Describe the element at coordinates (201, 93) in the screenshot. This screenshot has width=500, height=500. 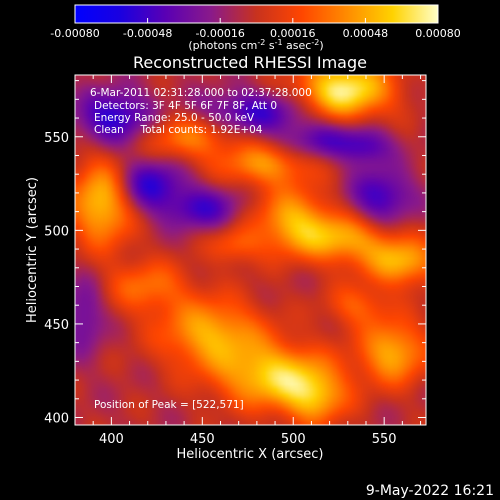
I see `annotation-time-range: 6-Mar-2011 02:31:28.000 to 02:37:28.000` at that location.